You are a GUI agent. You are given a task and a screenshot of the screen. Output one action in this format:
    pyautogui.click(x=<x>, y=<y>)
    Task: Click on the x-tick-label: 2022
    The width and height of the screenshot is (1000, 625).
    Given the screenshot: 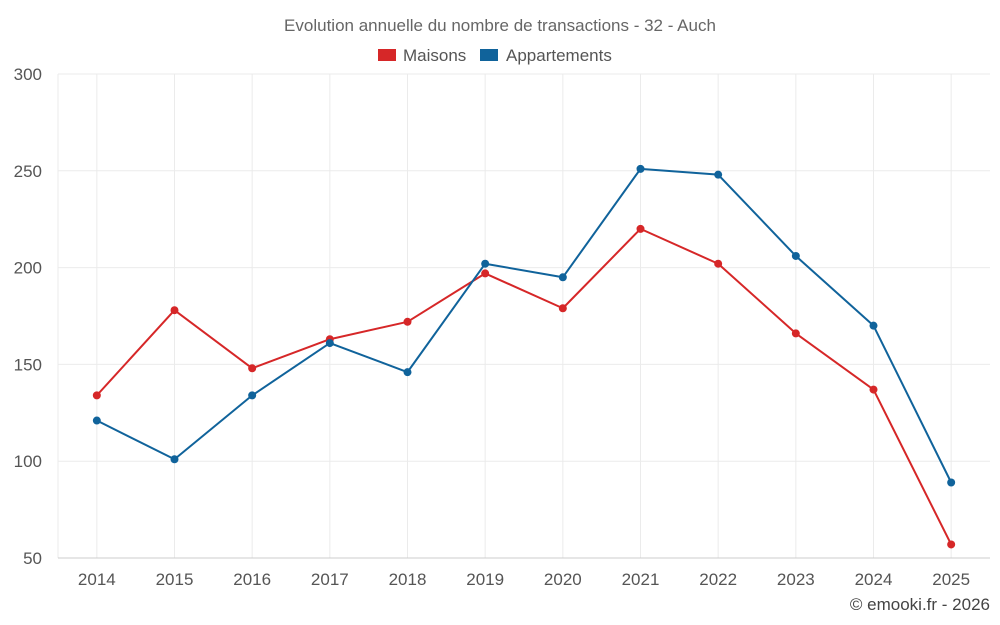 What is the action you would take?
    pyautogui.click(x=718, y=579)
    